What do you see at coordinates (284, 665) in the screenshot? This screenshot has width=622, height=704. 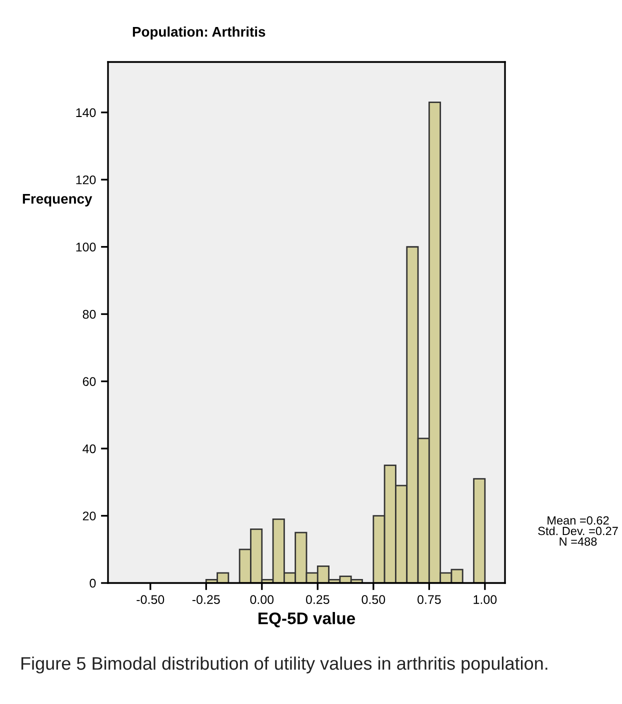 I see `caption: Figure 5 Bimodal distribution of utility values in arthritis population.` at bounding box center [284, 665].